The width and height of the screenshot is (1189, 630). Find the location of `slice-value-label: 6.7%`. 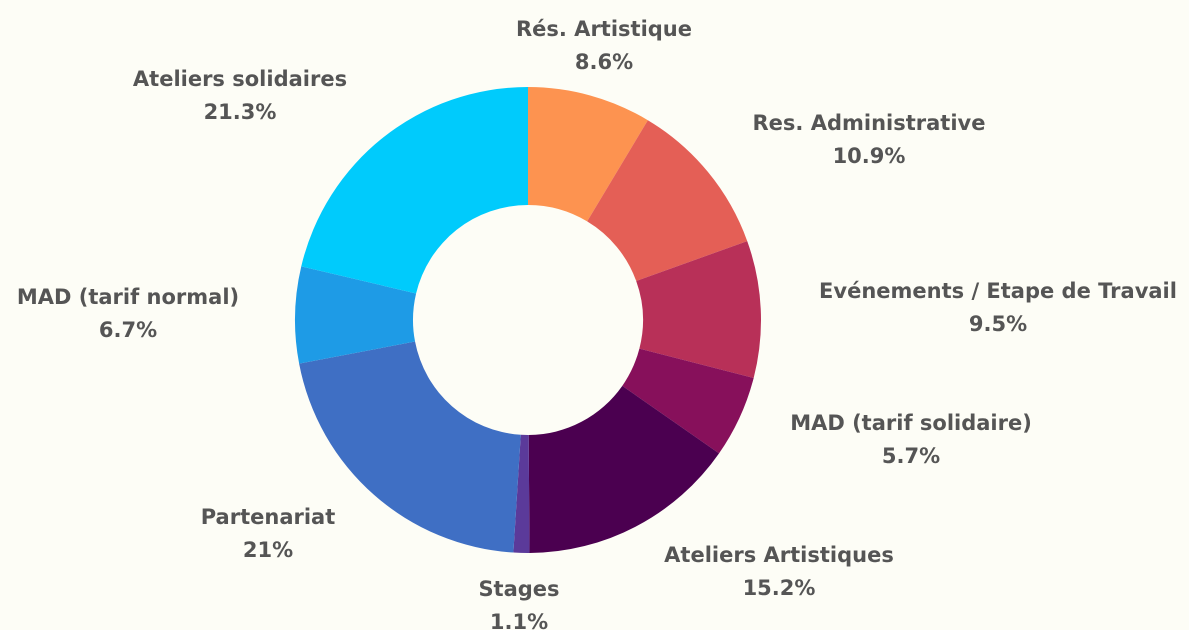

slice-value-label: 6.7% is located at coordinates (128, 330).